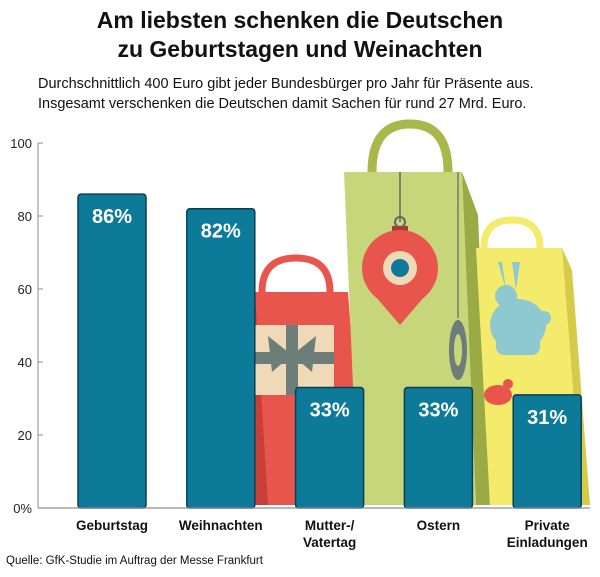 The image size is (600, 577). Describe the element at coordinates (221, 525) in the screenshot. I see `category-label: Weihnachten` at that location.